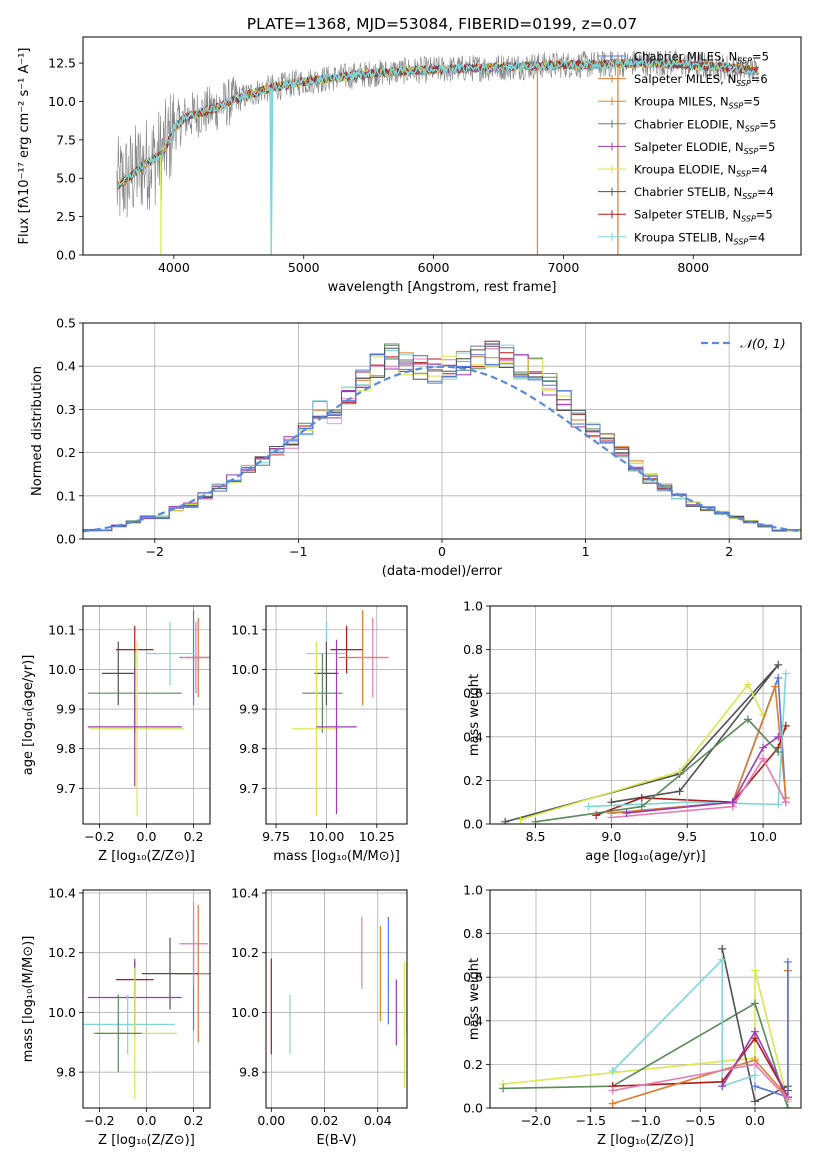  I want to click on x-tick-label: 0.04, so click(378, 1120).